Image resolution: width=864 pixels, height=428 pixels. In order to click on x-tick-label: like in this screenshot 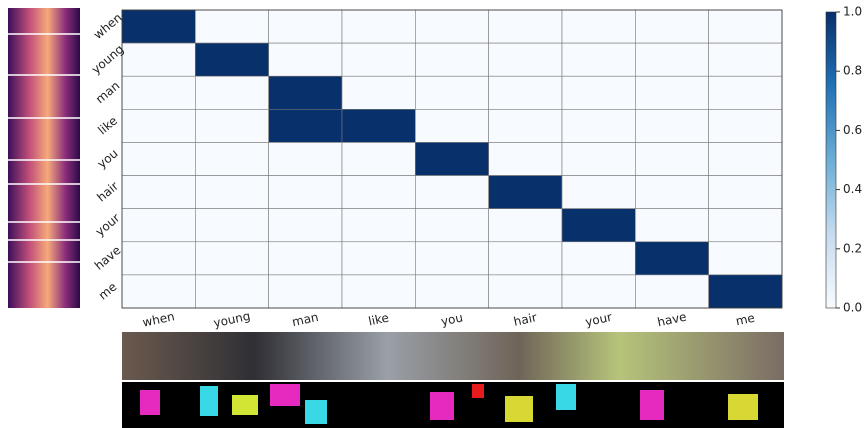, I will do `click(378, 320)`.